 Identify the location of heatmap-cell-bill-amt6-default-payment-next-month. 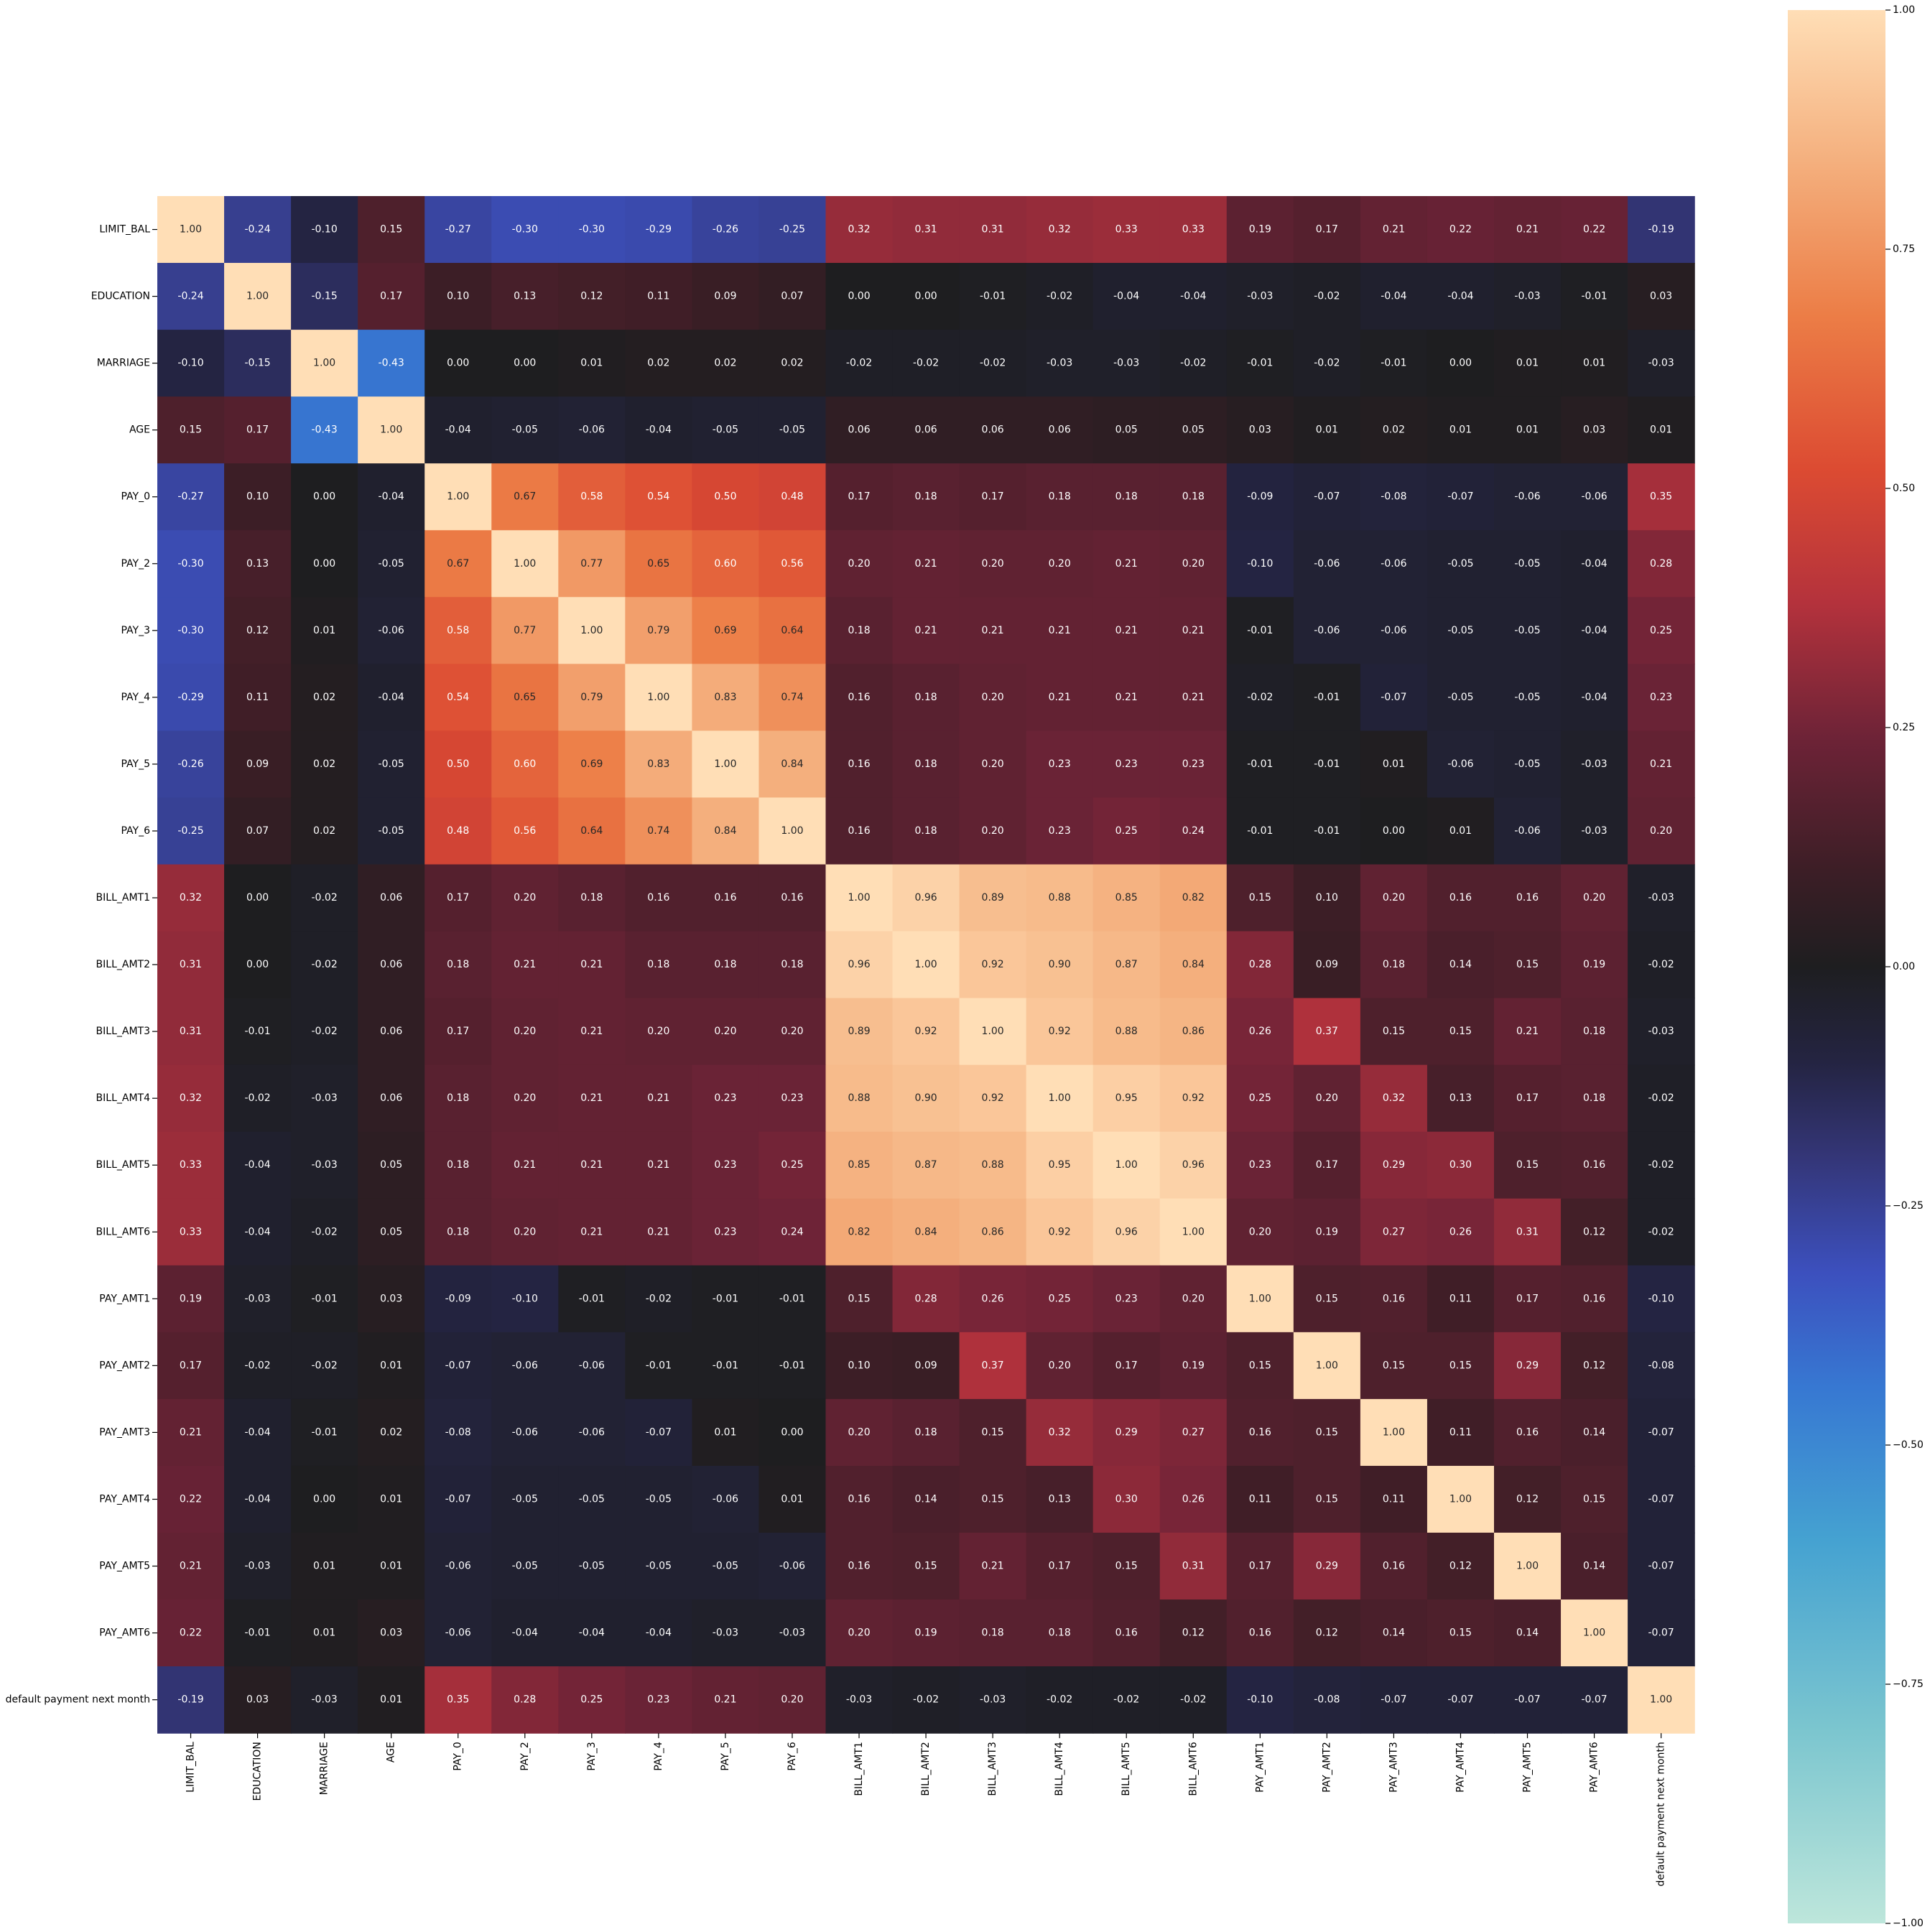
(1662, 1232).